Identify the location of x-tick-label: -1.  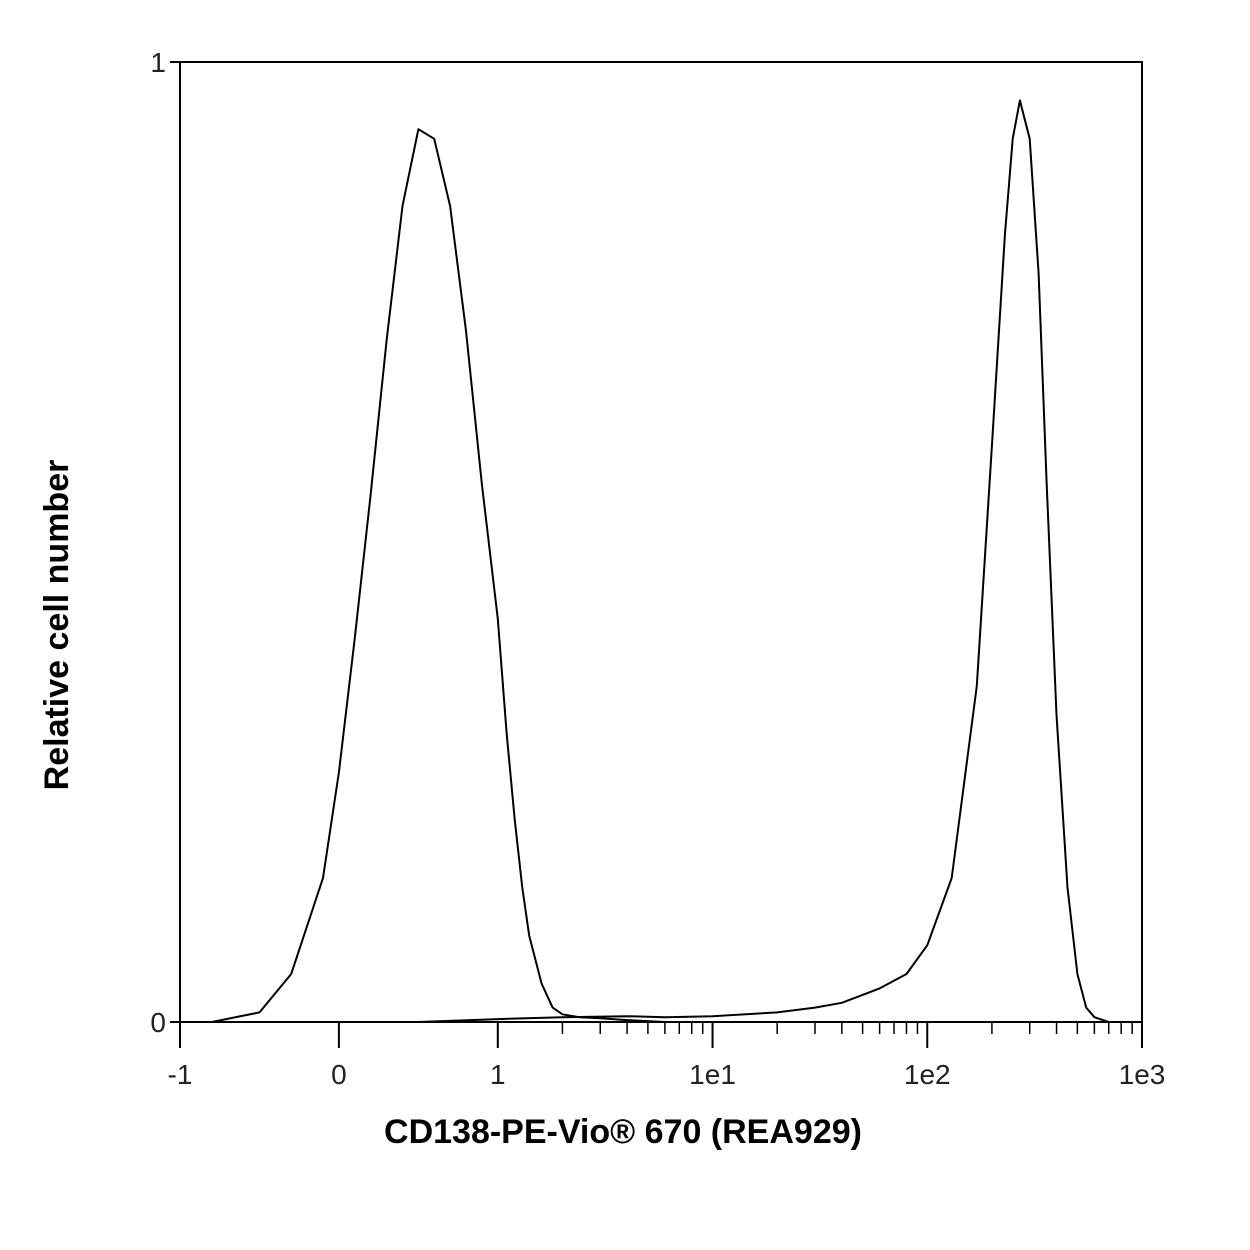
(180, 1074).